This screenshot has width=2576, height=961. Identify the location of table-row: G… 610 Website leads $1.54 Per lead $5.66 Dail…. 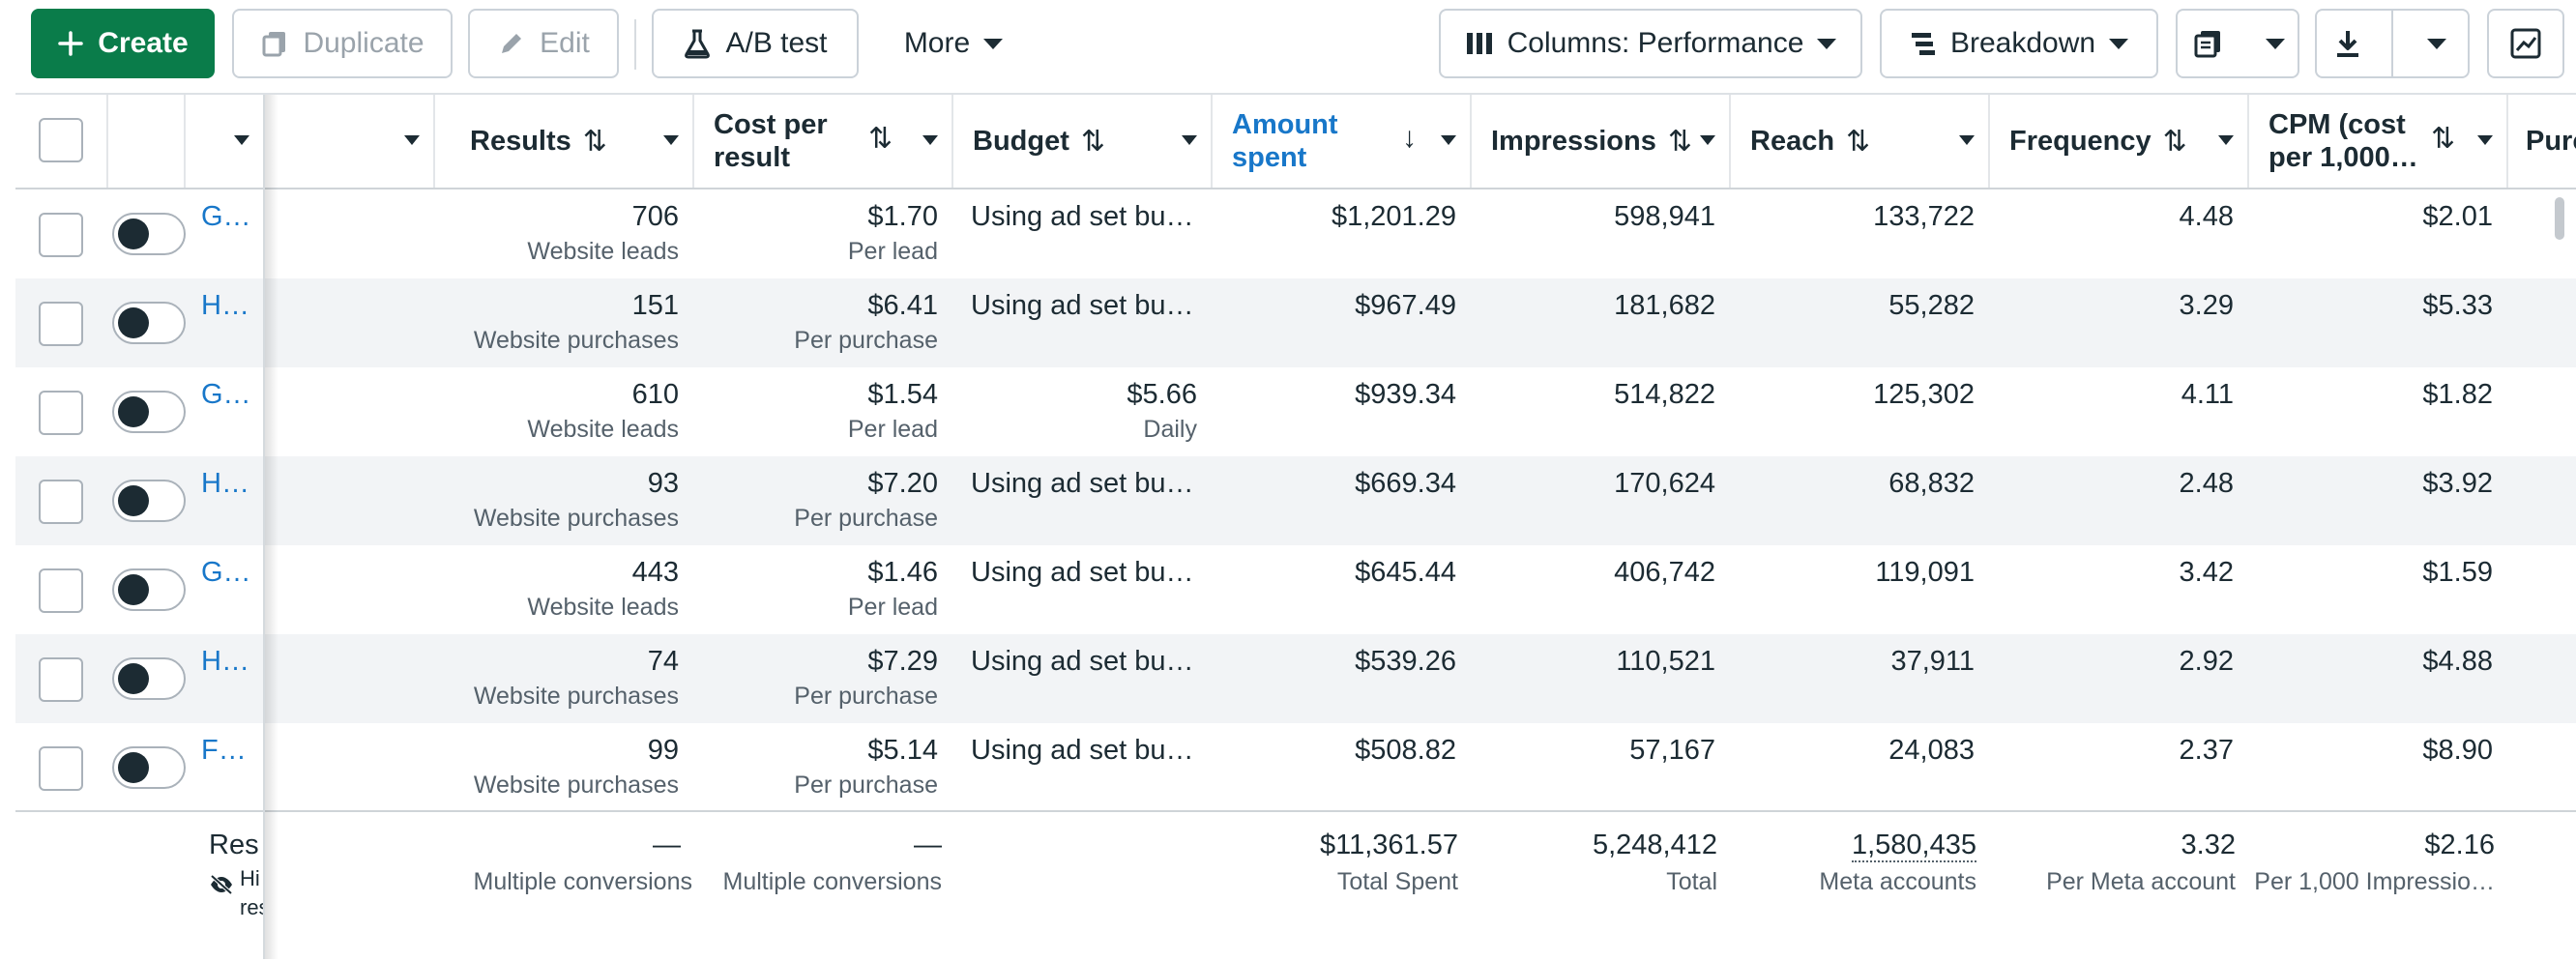
(1295, 411).